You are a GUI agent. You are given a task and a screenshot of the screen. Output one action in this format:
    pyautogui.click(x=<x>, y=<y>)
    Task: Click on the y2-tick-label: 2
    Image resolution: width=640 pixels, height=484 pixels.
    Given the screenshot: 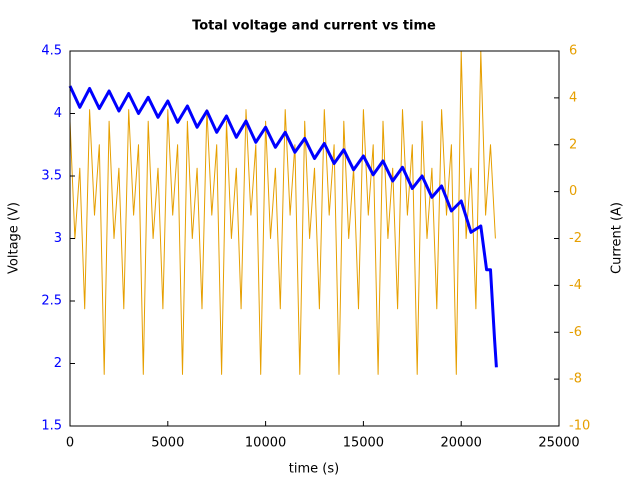 What is the action you would take?
    pyautogui.click(x=573, y=144)
    